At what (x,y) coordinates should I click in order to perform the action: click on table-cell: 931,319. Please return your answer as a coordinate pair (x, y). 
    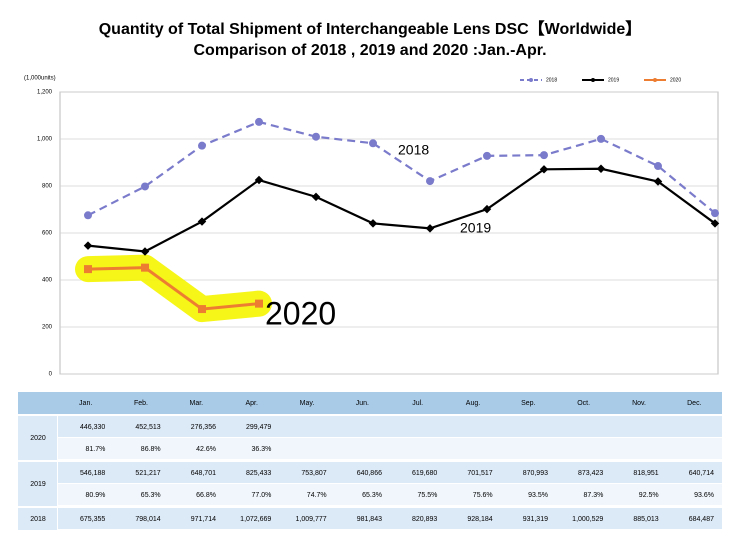
    Looking at the image, I should click on (535, 519).